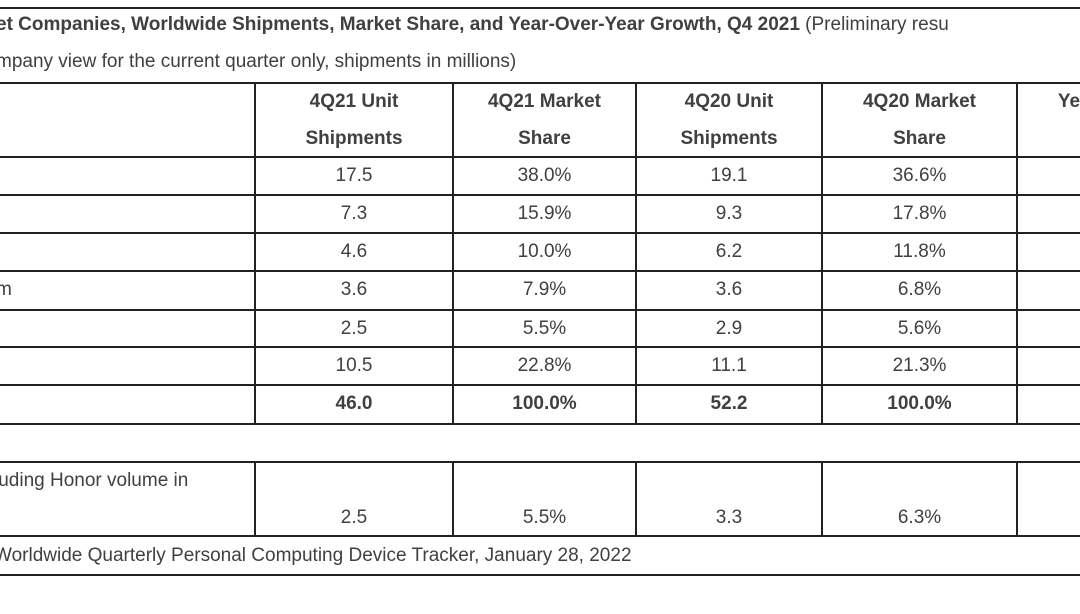  I want to click on column-header-line1: 4Q21 Market, so click(544, 101).